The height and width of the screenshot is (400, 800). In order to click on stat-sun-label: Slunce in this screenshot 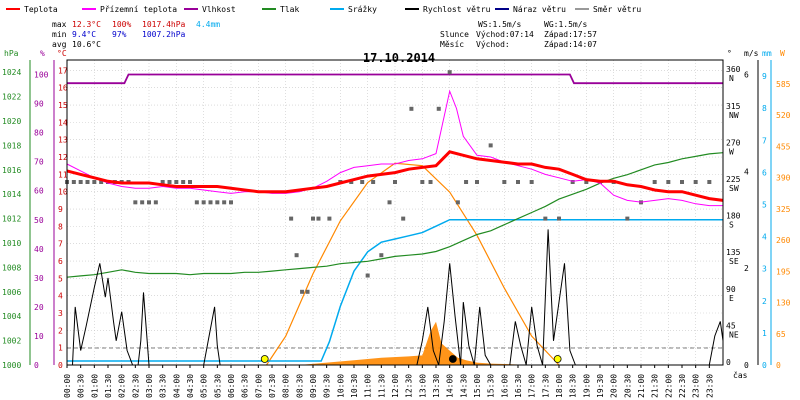, I will do `click(454, 34)`.